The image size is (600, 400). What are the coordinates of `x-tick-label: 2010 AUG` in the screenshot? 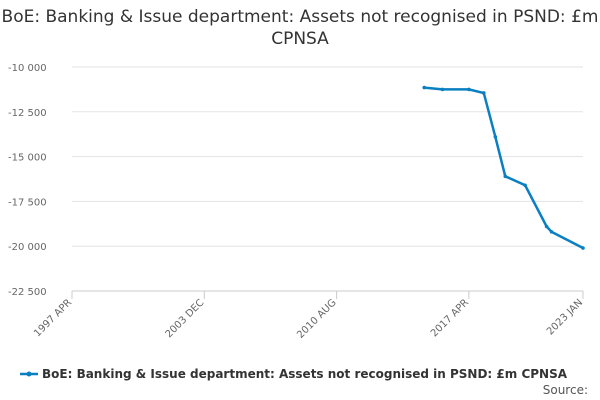 It's located at (317, 319).